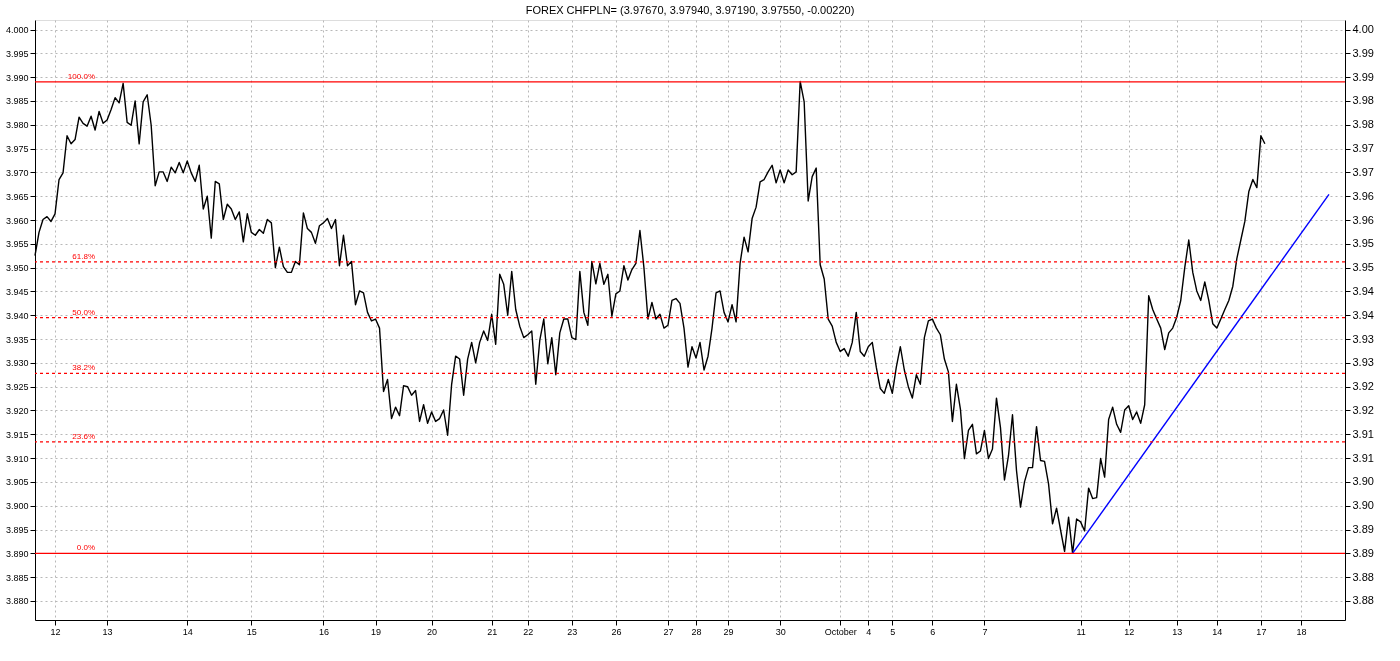 Image resolution: width=1400 pixels, height=661 pixels. What do you see at coordinates (668, 631) in the screenshot?
I see `x-tick-label: 27` at bounding box center [668, 631].